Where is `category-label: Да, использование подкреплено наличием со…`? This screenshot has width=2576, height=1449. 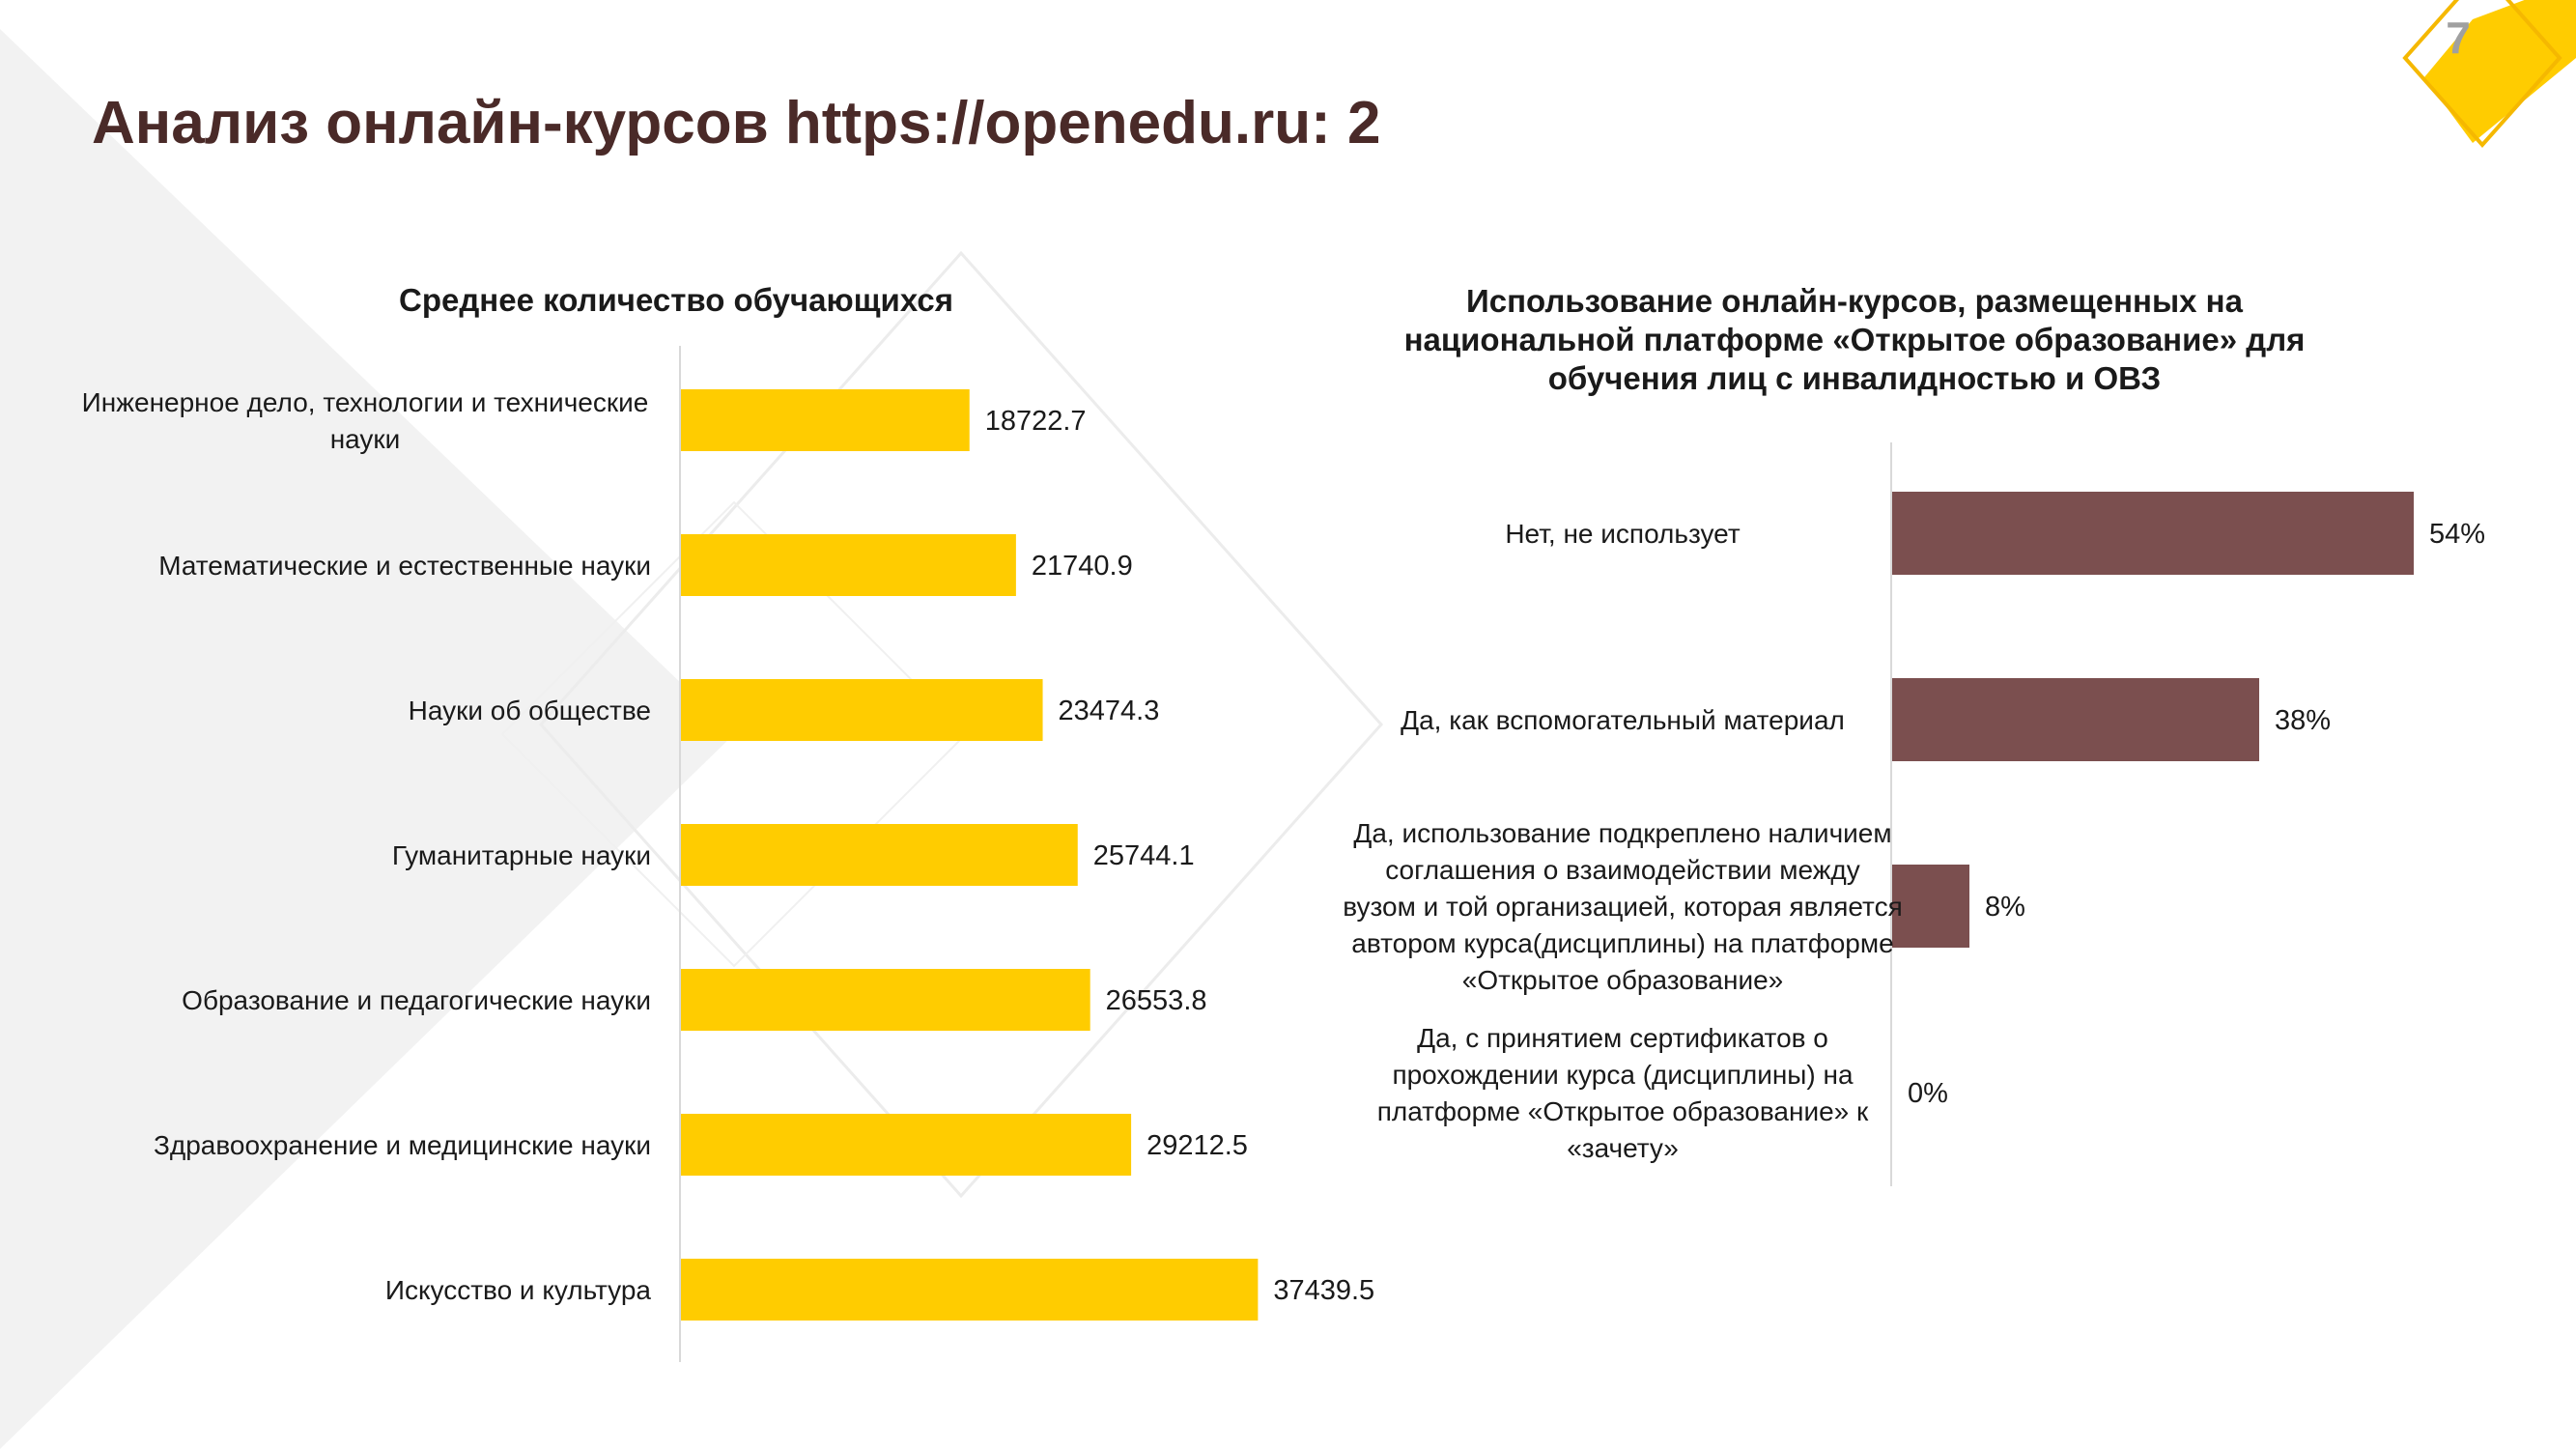 category-label: Да, использование подкреплено наличием со… is located at coordinates (1622, 906).